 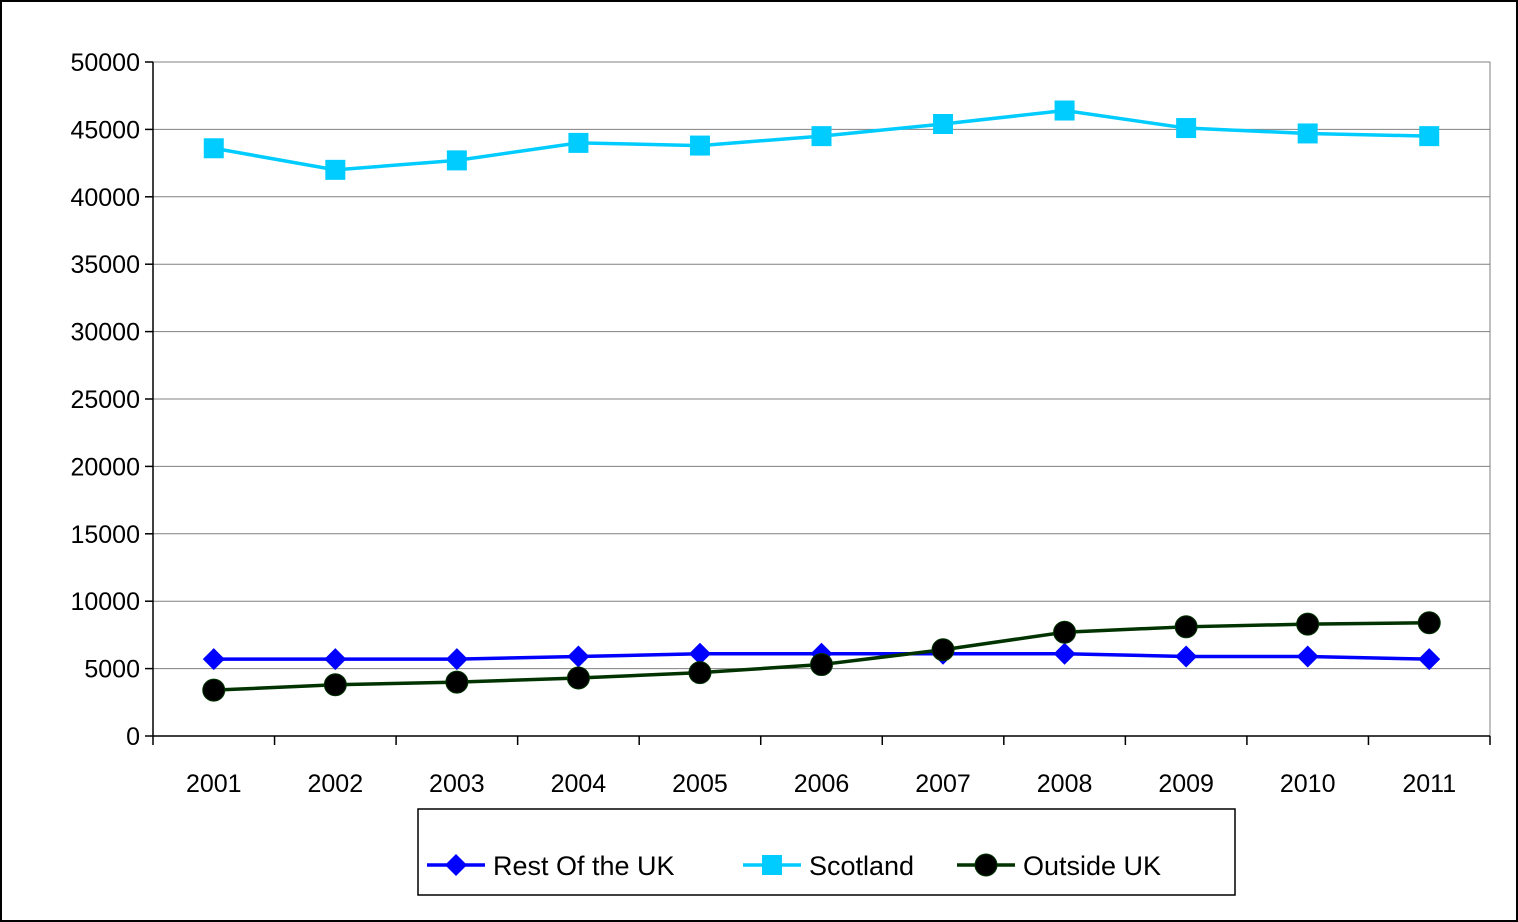 What do you see at coordinates (1308, 784) in the screenshot?
I see `x-tick-label: 2010` at bounding box center [1308, 784].